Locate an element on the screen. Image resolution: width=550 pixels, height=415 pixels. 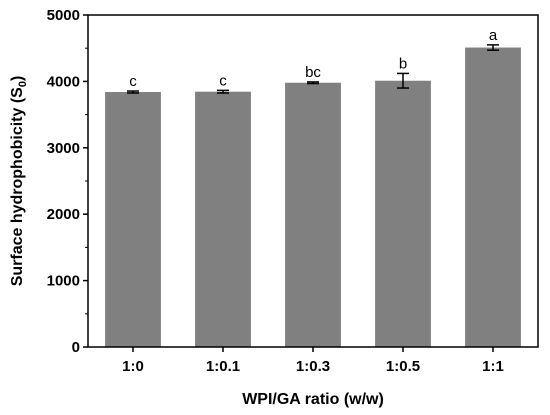
y-tick-label-0: 0 is located at coordinates (76, 347).